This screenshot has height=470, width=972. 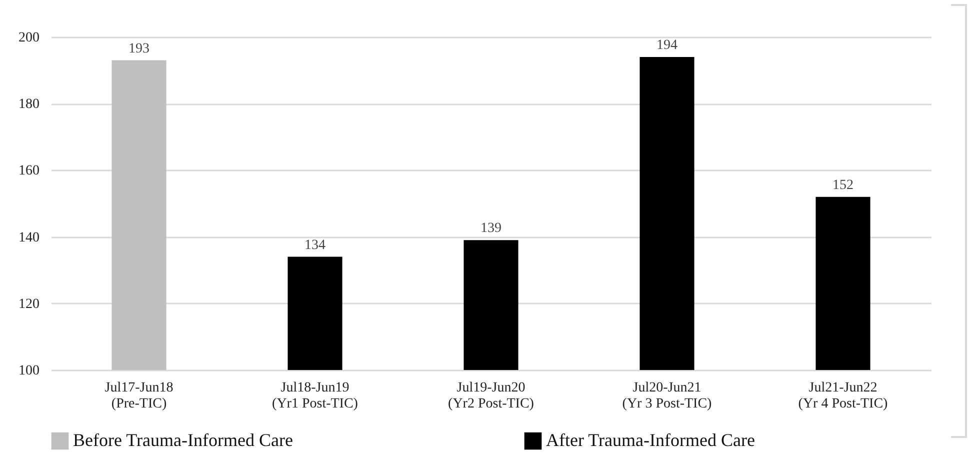 I want to click on data-label: 193, so click(x=139, y=48).